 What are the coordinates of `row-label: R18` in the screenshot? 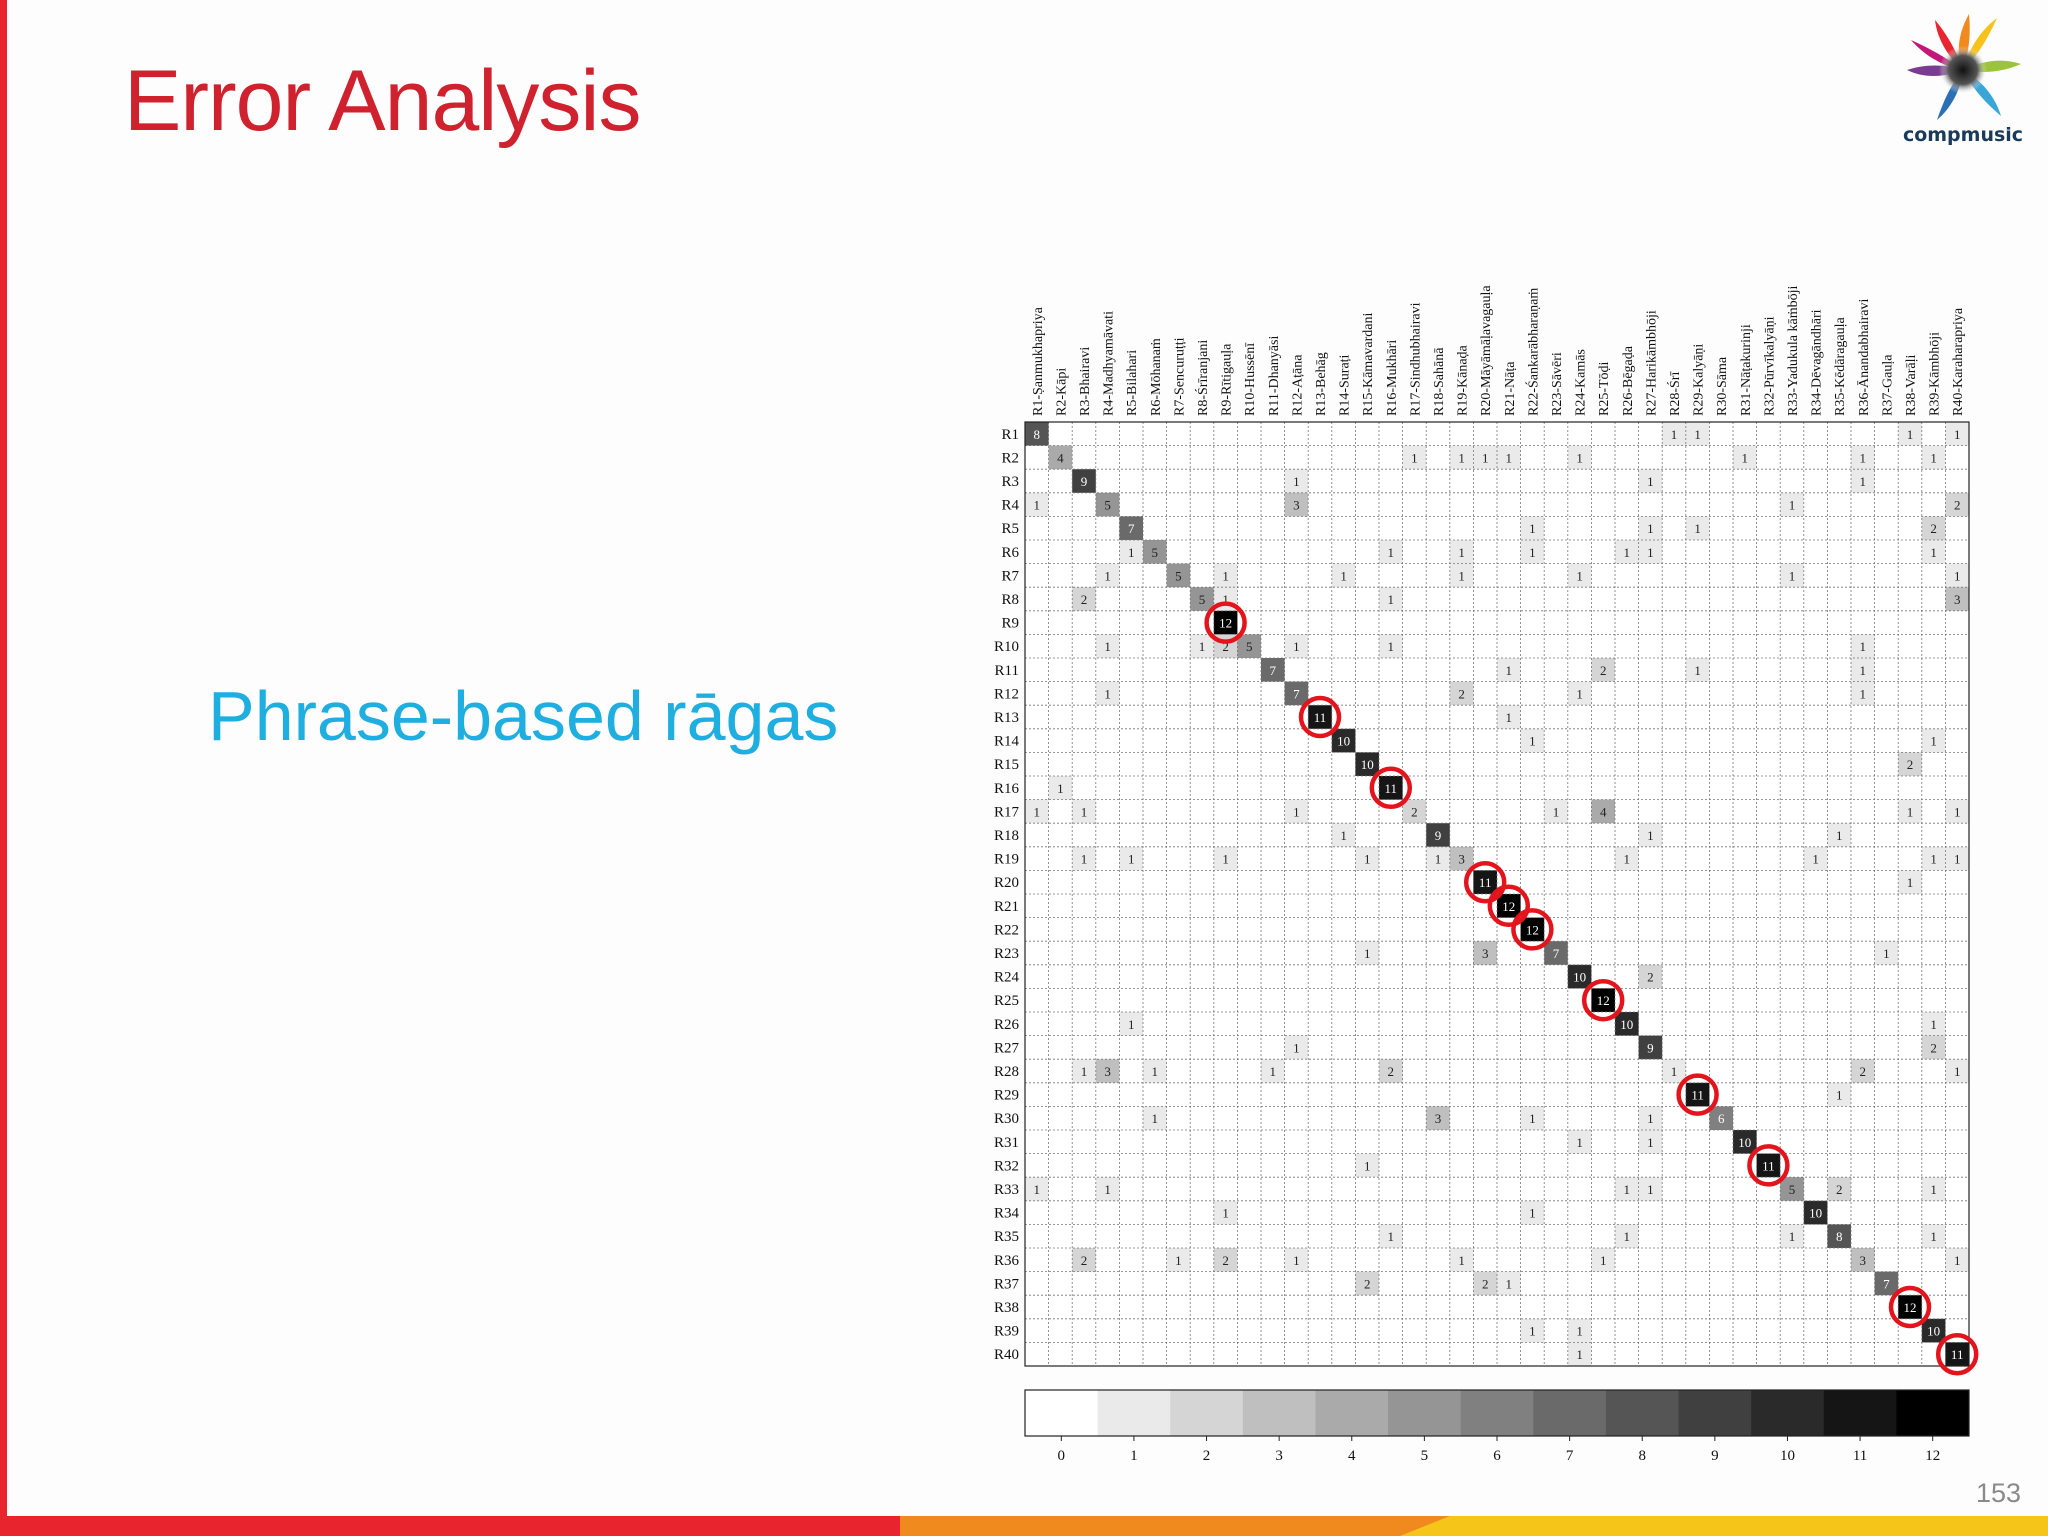 It's located at (1006, 836).